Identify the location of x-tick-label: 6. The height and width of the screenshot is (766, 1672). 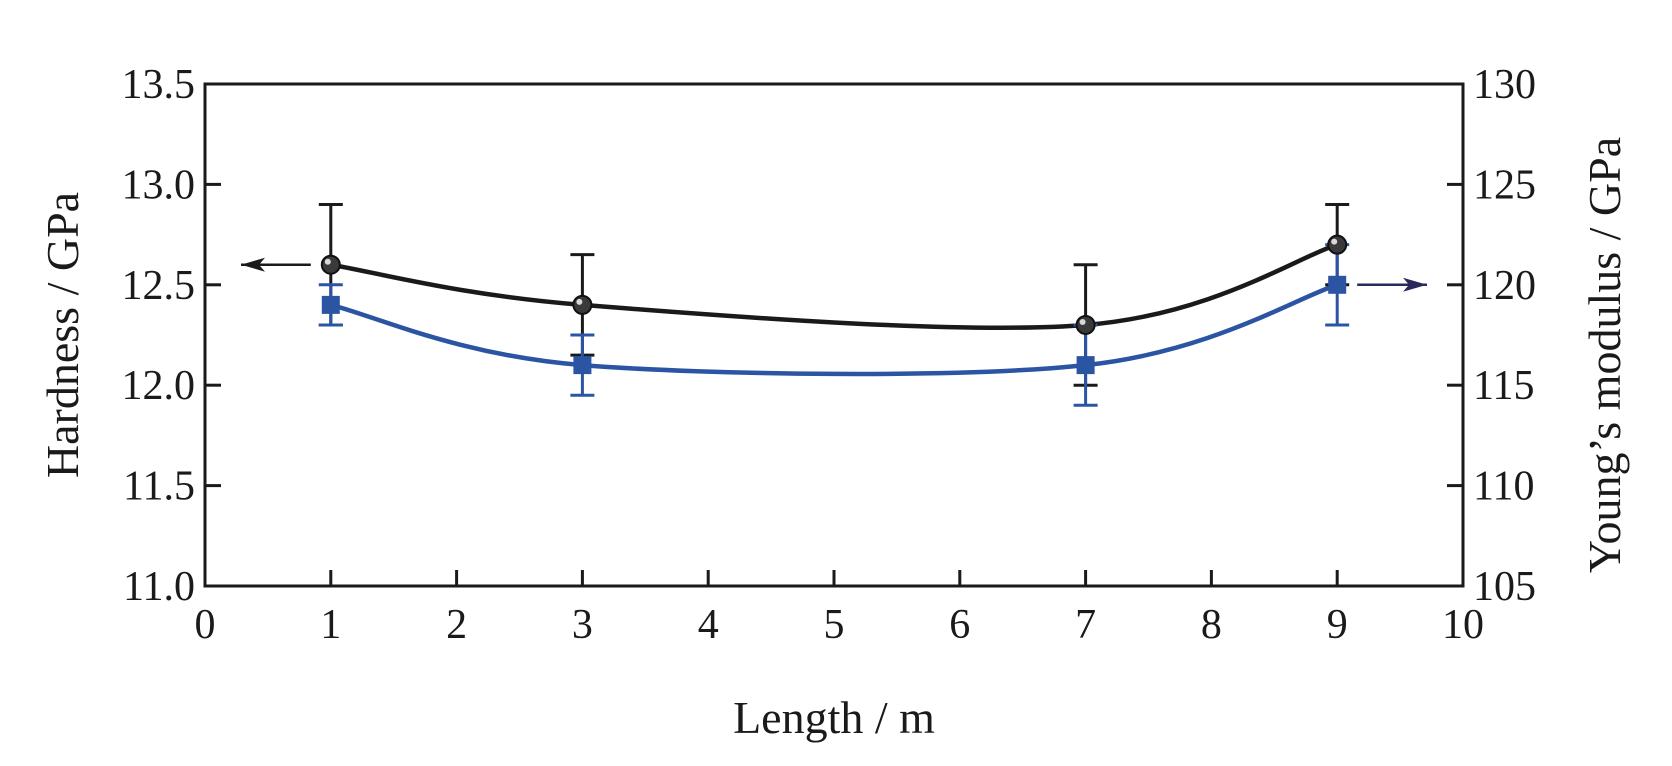
(959, 625).